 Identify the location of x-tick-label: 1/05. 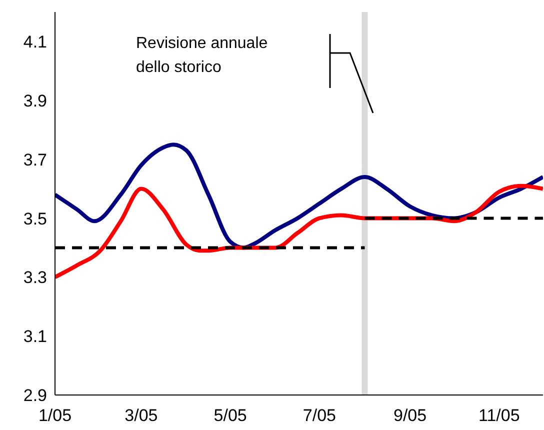
(55, 416).